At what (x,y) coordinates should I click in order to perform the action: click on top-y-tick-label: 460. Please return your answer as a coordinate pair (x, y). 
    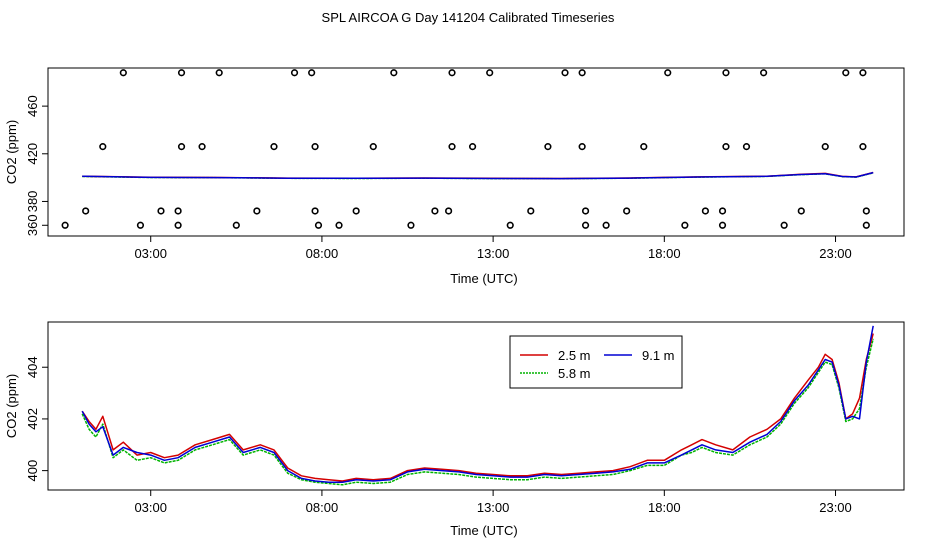
    Looking at the image, I should click on (32, 106).